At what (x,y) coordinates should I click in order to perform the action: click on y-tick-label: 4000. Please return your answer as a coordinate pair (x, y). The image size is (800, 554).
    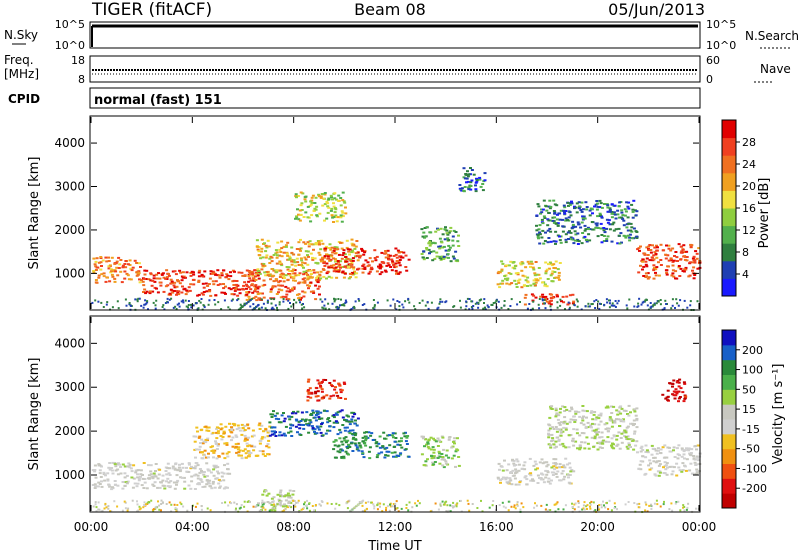
    Looking at the image, I should click on (69, 143).